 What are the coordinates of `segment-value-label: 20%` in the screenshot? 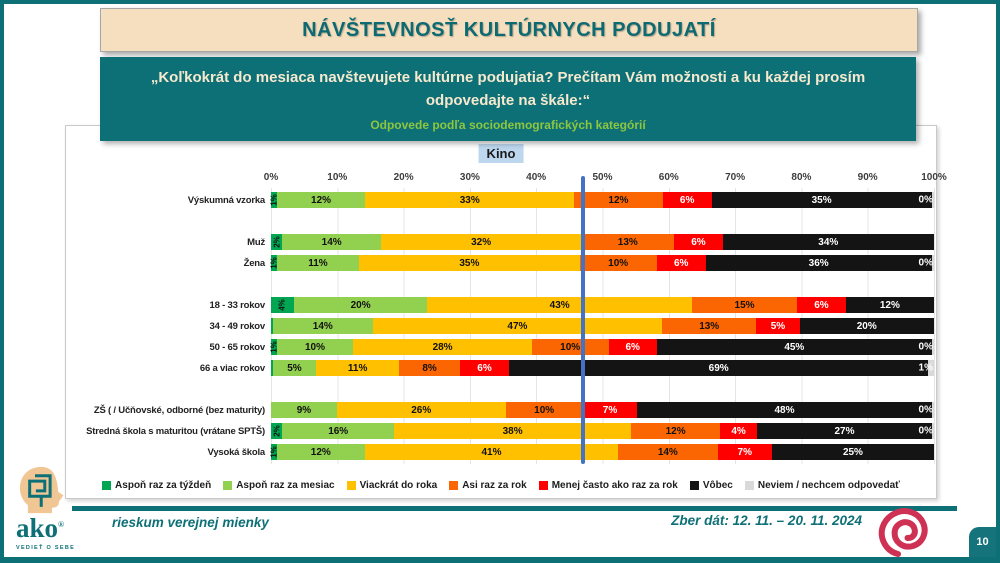 It's located at (866, 326).